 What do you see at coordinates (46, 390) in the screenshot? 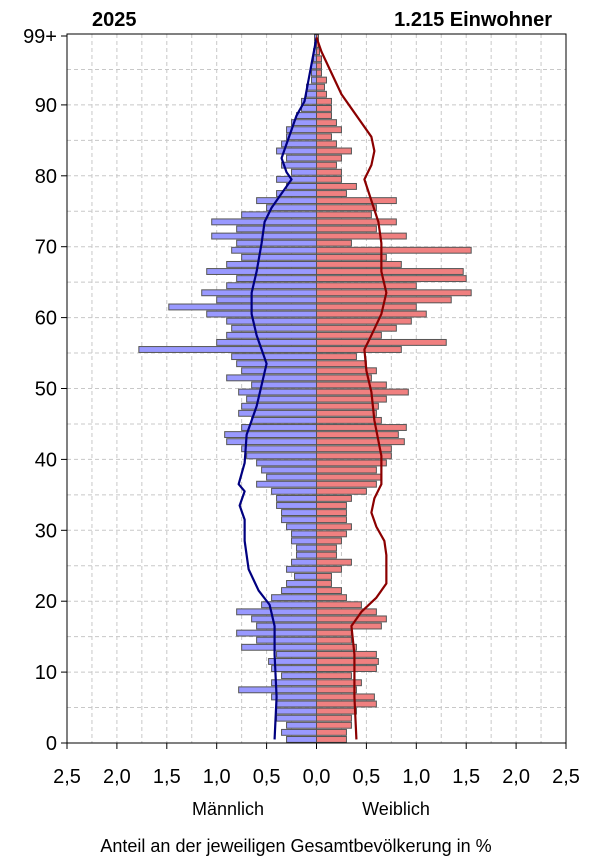
I see `y-tick-label: 50` at bounding box center [46, 390].